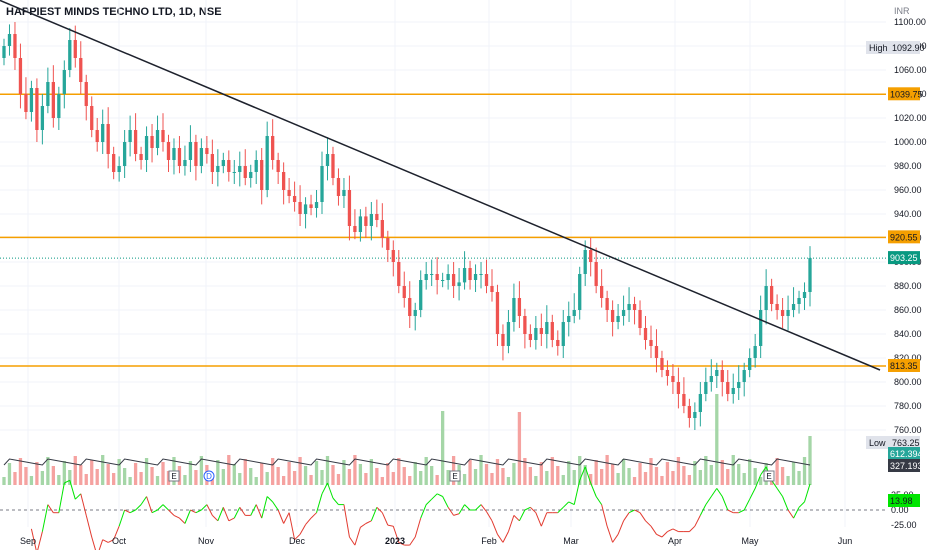 The image size is (932, 550). What do you see at coordinates (454, 476) in the screenshot?
I see `event-marker-label: E` at bounding box center [454, 476].